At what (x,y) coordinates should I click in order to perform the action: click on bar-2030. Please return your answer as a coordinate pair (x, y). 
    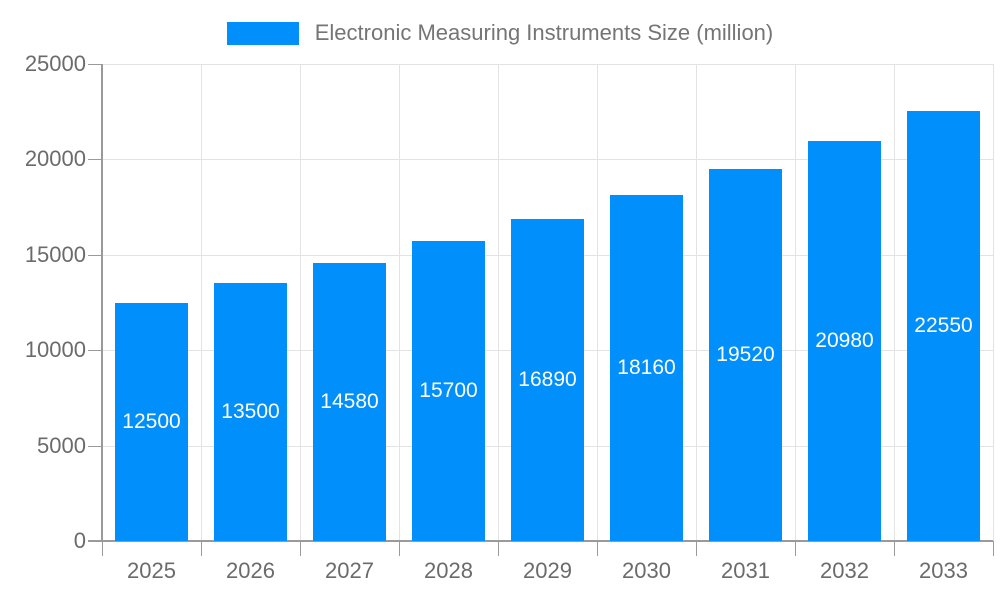
    Looking at the image, I should click on (646, 367).